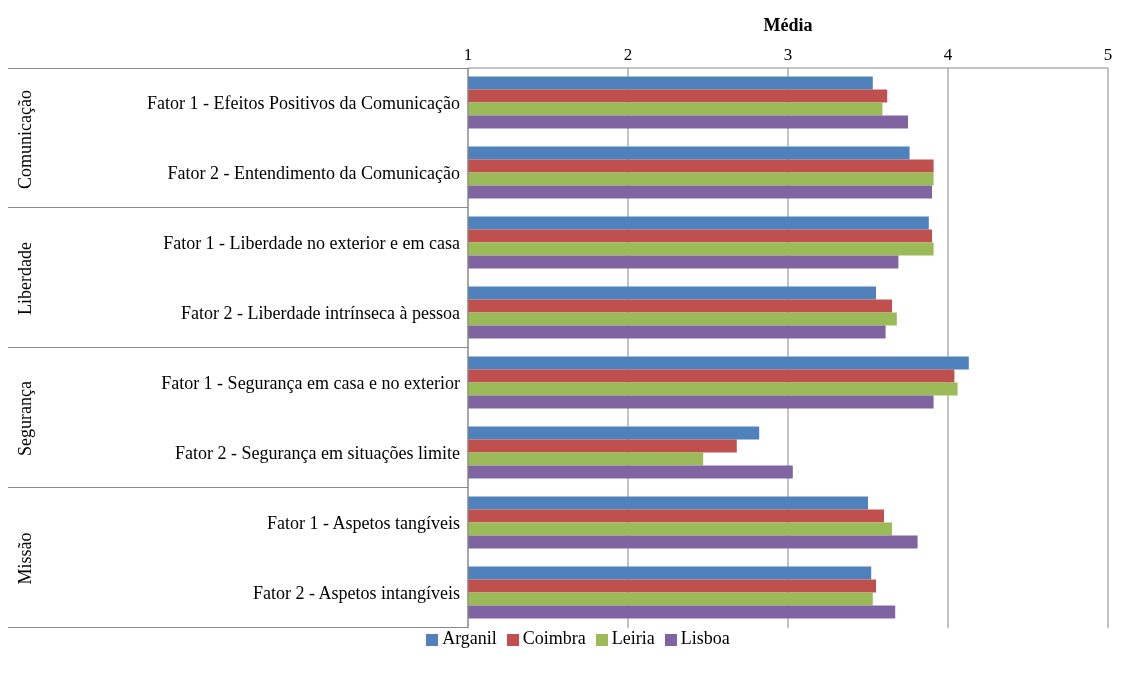 This screenshot has width=1140, height=677. I want to click on legend-label: Lisboa, so click(705, 638).